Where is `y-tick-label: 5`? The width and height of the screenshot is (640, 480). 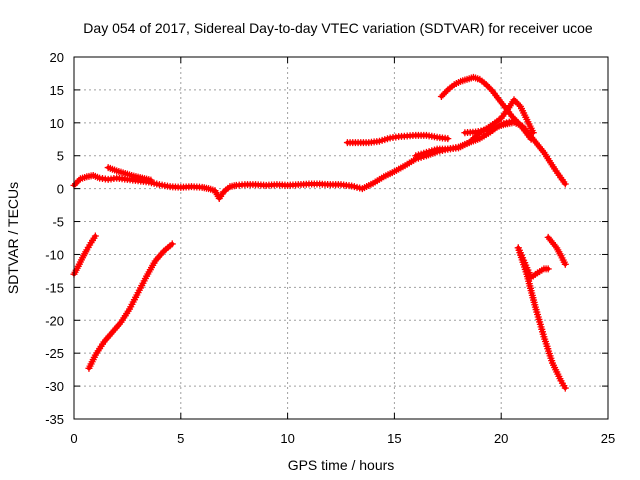 y-tick-label: 5 is located at coordinates (60, 156).